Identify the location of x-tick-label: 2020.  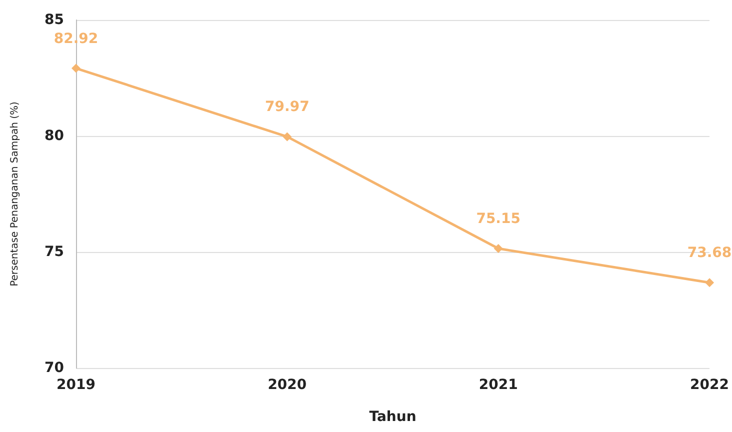
(287, 385).